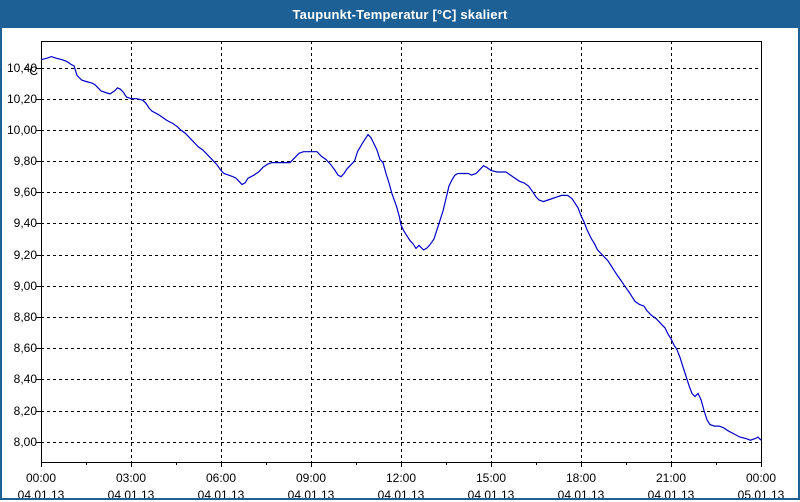  What do you see at coordinates (131, 478) in the screenshot?
I see `x-axis-time-label: 03:00` at bounding box center [131, 478].